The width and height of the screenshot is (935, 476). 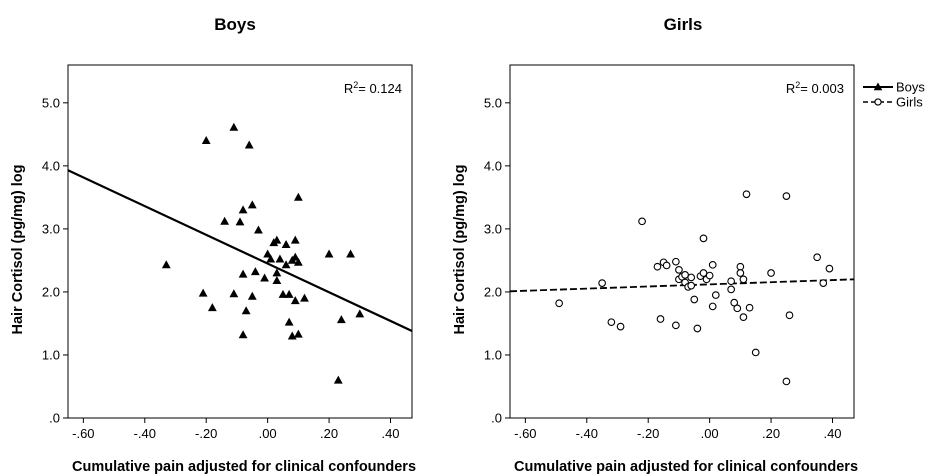 I want to click on girls-y-tick-label: 3.0, so click(x=493, y=228).